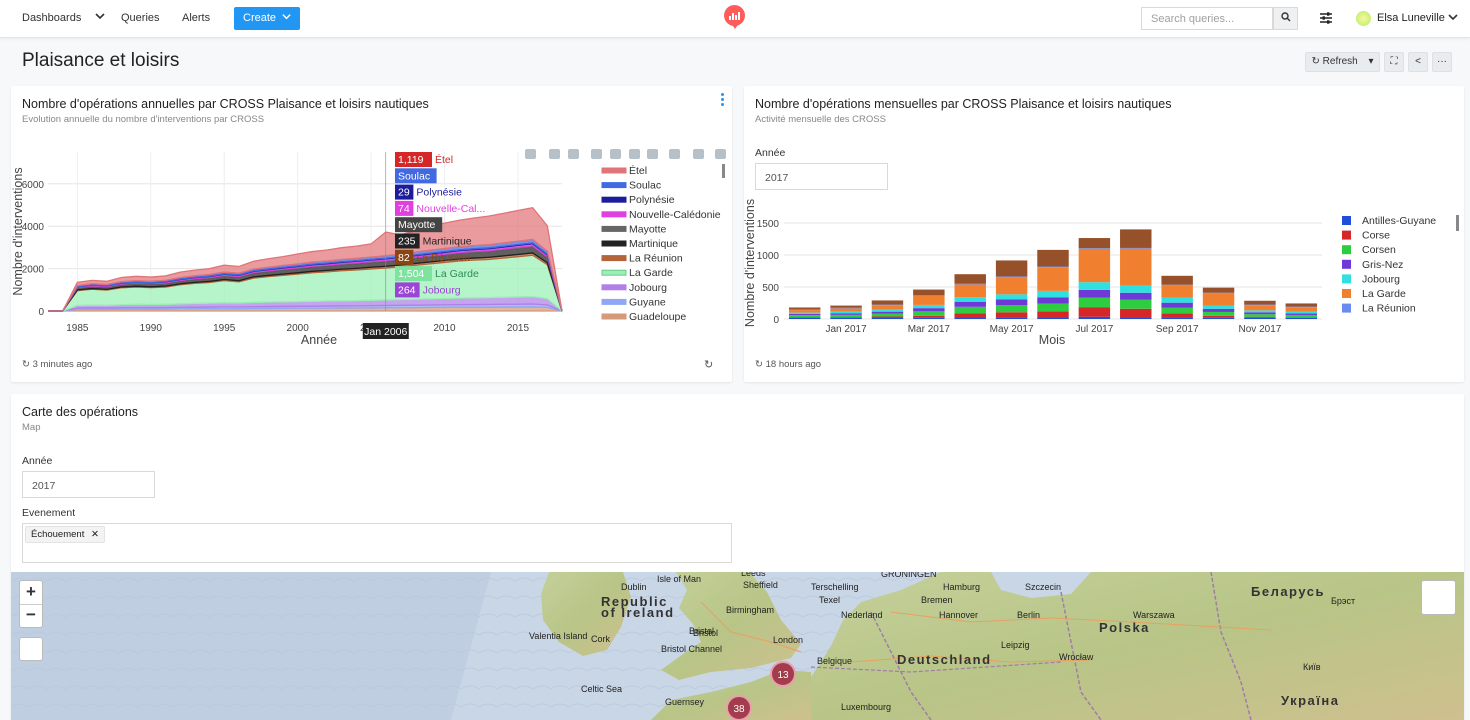 This screenshot has height=720, width=1470. Describe the element at coordinates (457, 274) in the screenshot. I see `hover-tooltip-name: La Garde` at that location.